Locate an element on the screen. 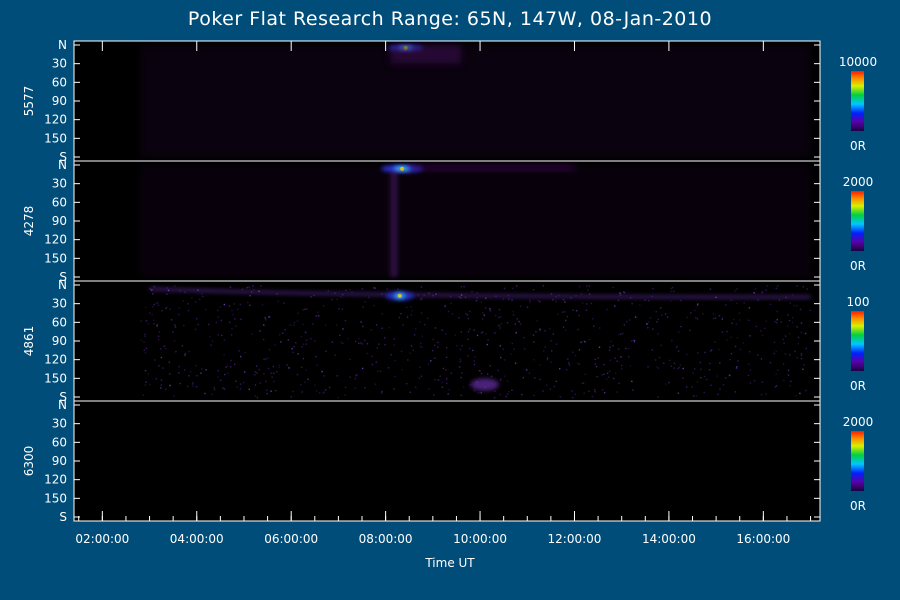 The height and width of the screenshot is (600, 900). x-tick-label: 14:00:00 is located at coordinates (669, 539).